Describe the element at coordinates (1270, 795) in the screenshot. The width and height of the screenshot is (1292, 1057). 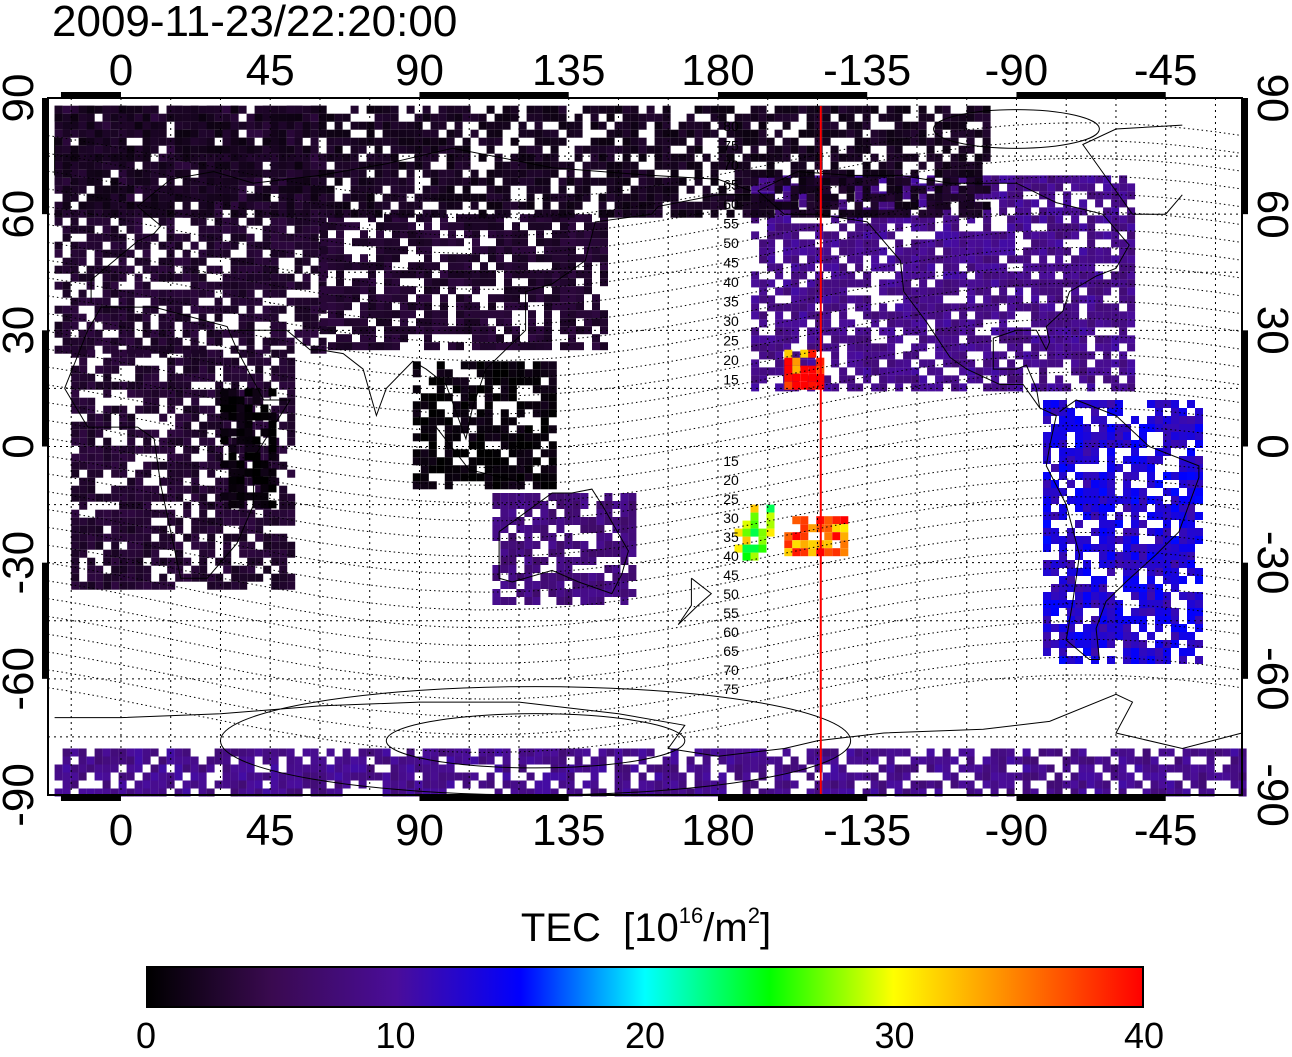
I see `lat-tick-right: -90` at that location.